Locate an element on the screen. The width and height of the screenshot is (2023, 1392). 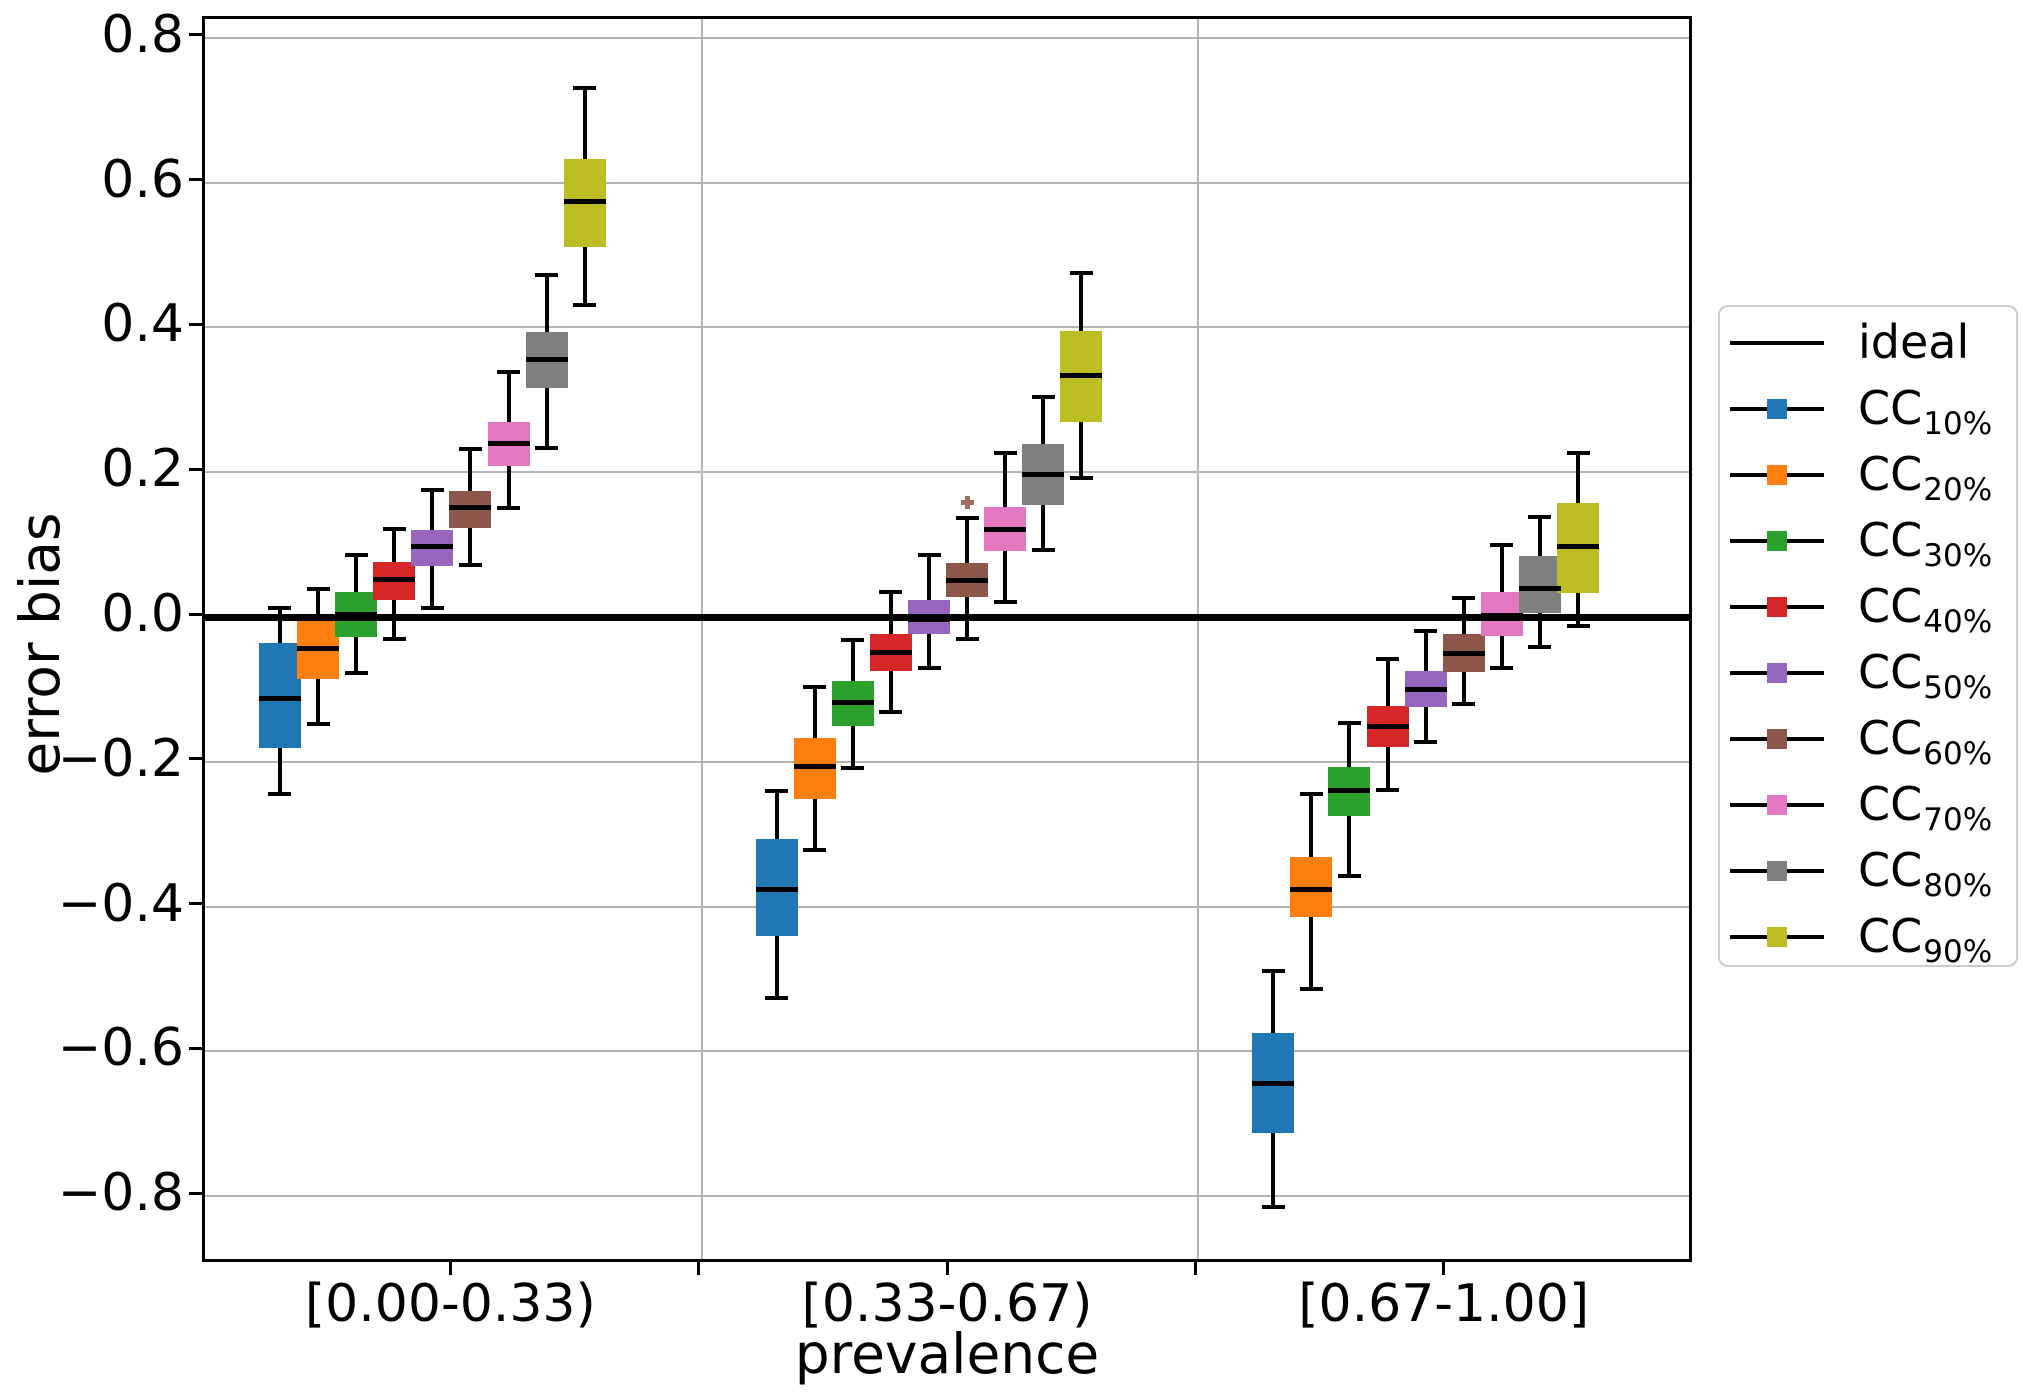
y-tick-label: 0.4 is located at coordinates (142, 324).